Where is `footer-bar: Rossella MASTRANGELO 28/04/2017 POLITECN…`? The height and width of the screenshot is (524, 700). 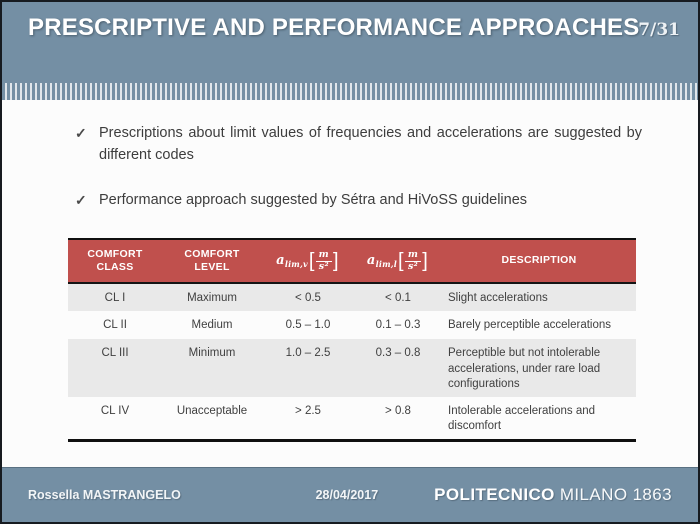
footer-bar: Rossella MASTRANGELO 28/04/2017 POLITECN… is located at coordinates (350, 494).